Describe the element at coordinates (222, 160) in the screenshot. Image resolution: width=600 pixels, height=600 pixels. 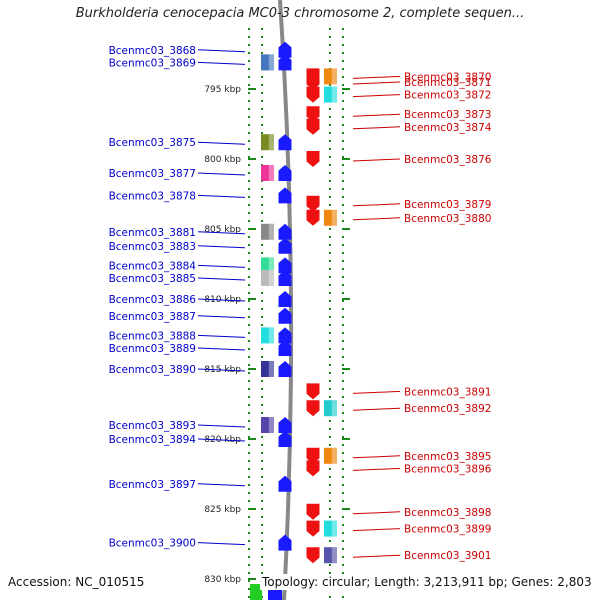
I see `kbp-tick-label: 800 kbp` at that location.